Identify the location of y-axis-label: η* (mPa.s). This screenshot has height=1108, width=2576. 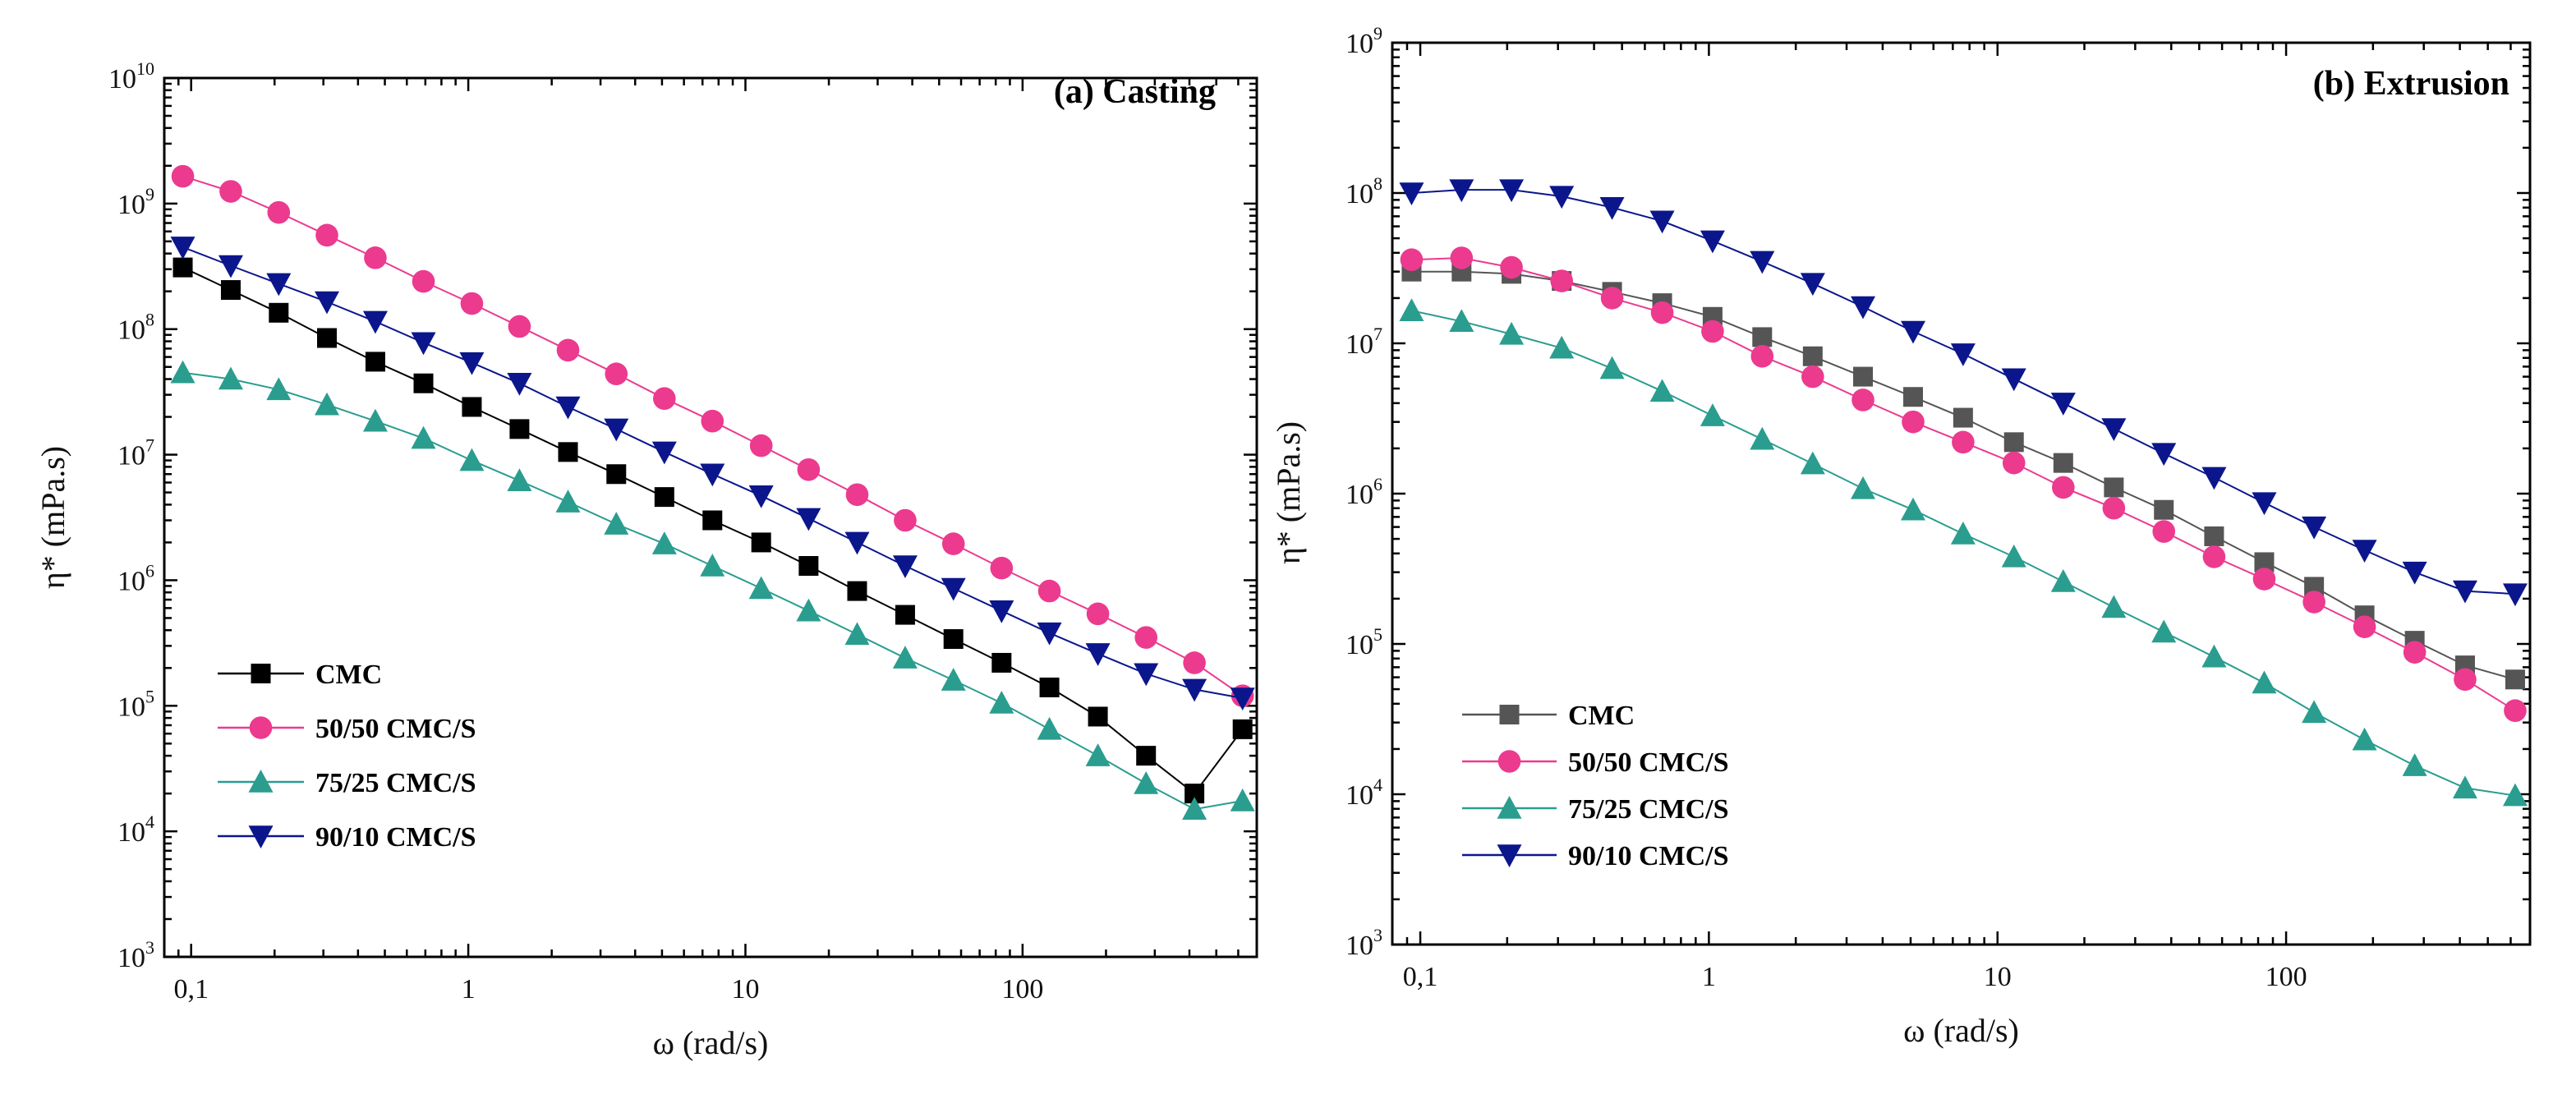
(52, 517).